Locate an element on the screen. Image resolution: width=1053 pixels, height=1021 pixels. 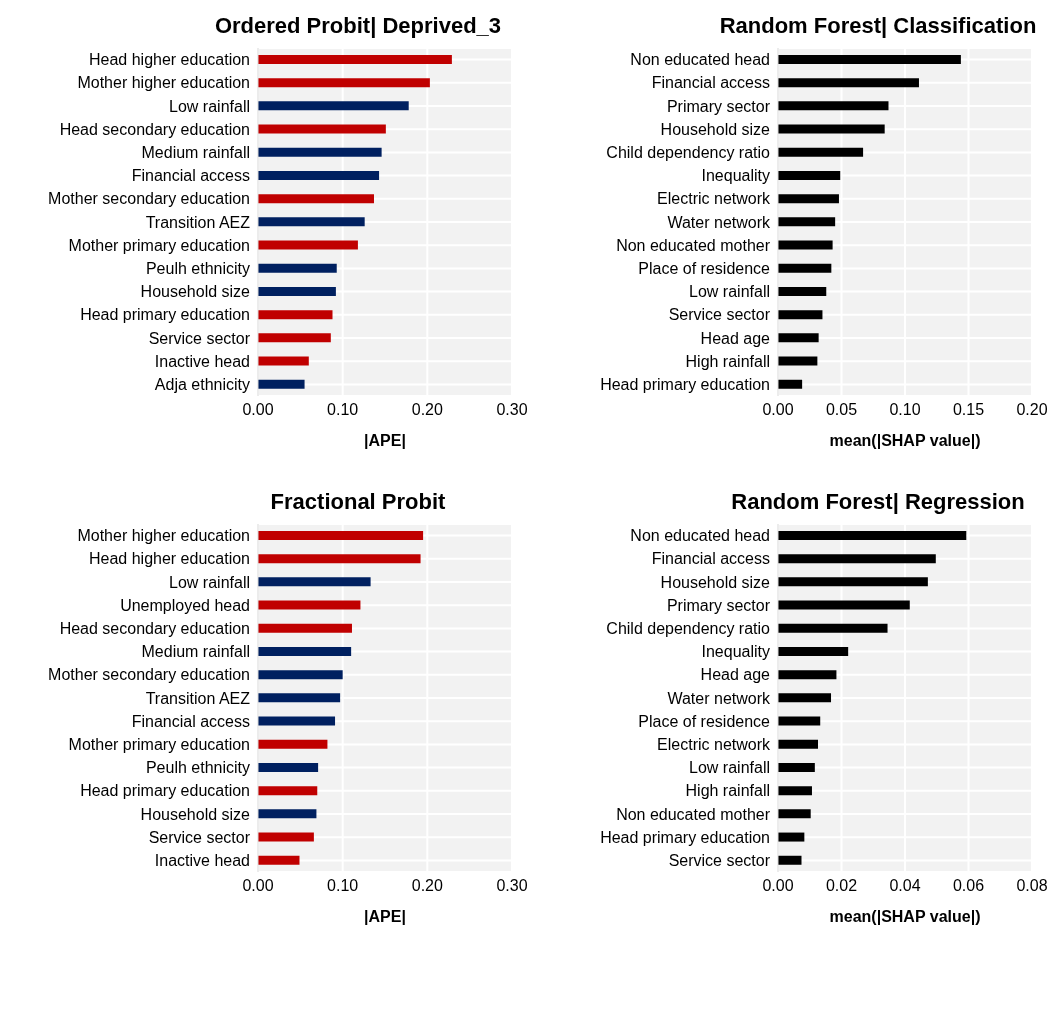
y-tick-label: Head secondary education is located at coordinates (154, 129).